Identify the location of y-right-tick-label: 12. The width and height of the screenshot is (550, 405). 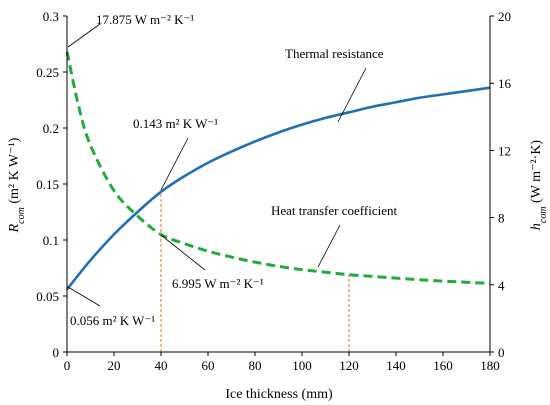
(504, 150).